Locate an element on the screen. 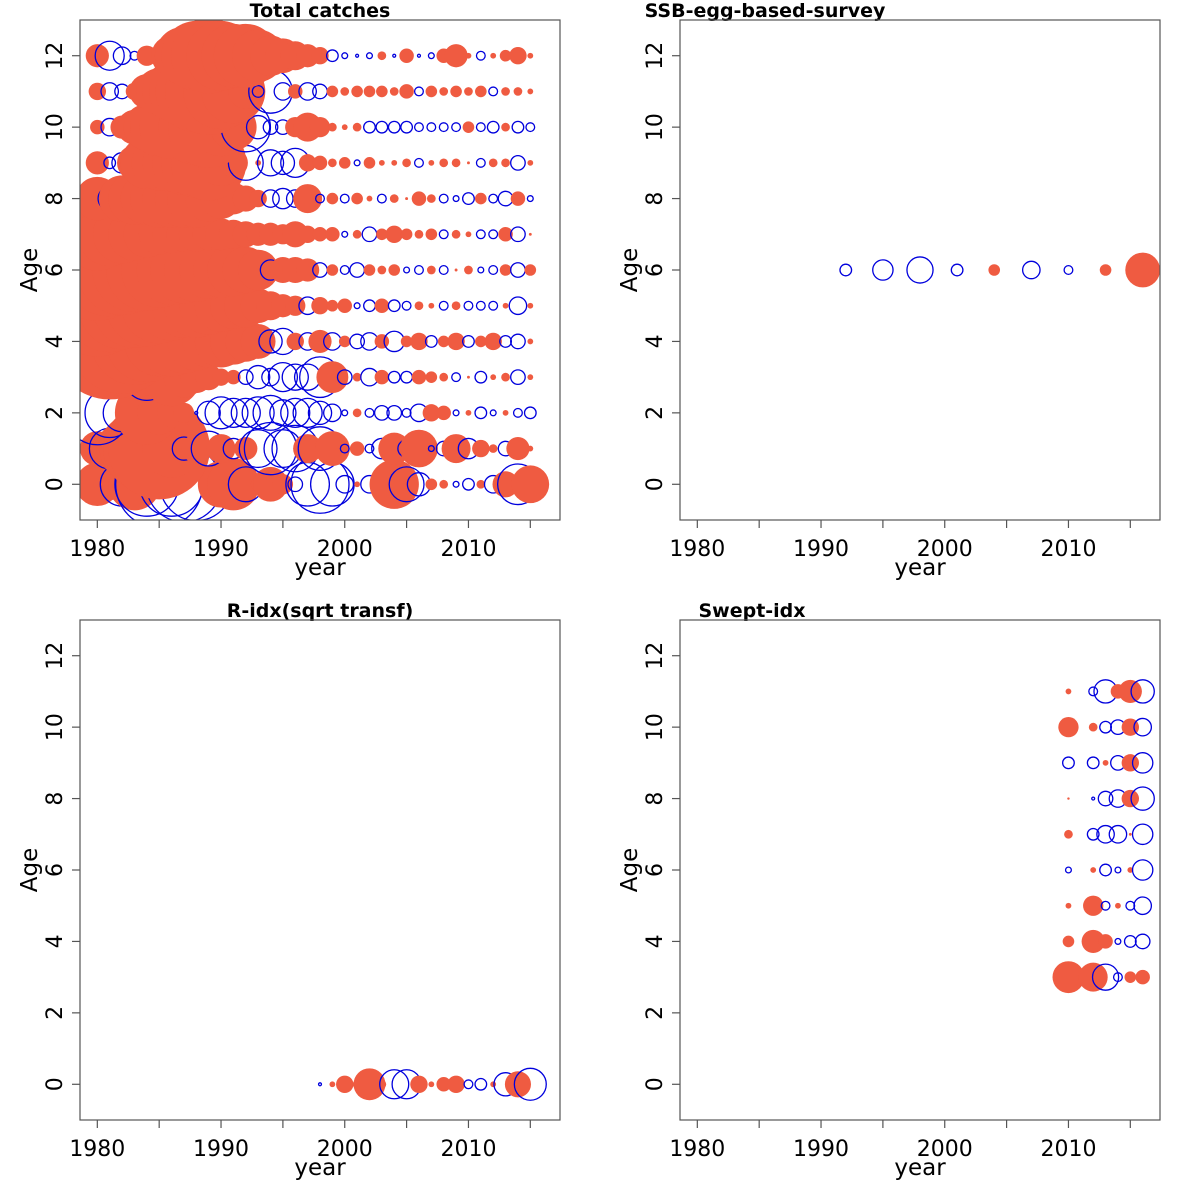 The height and width of the screenshot is (1200, 1200). y-tick-label: 6 is located at coordinates (55, 270).